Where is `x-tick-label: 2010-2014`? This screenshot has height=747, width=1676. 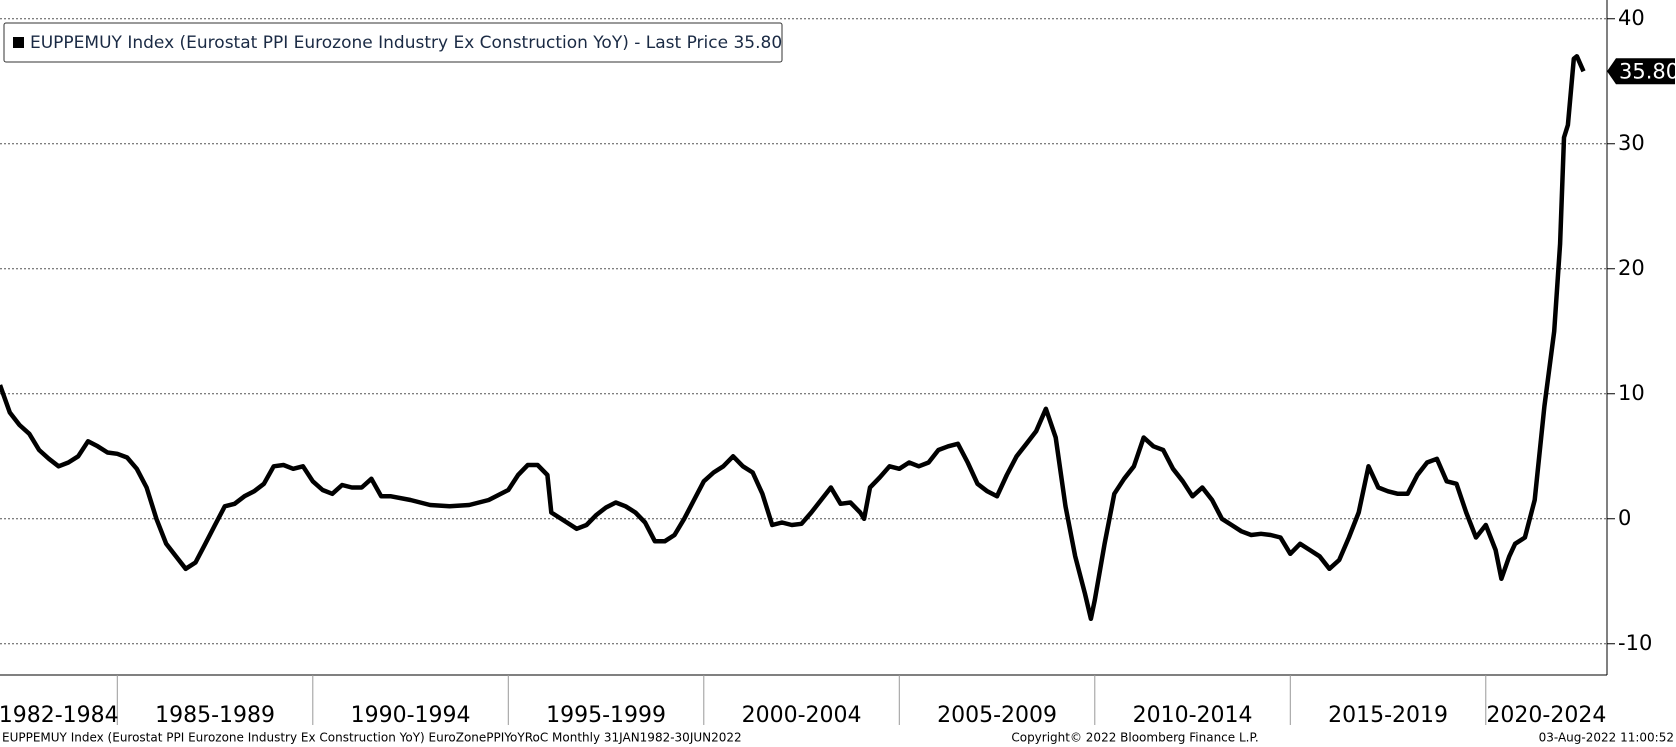 x-tick-label: 2010-2014 is located at coordinates (1193, 715).